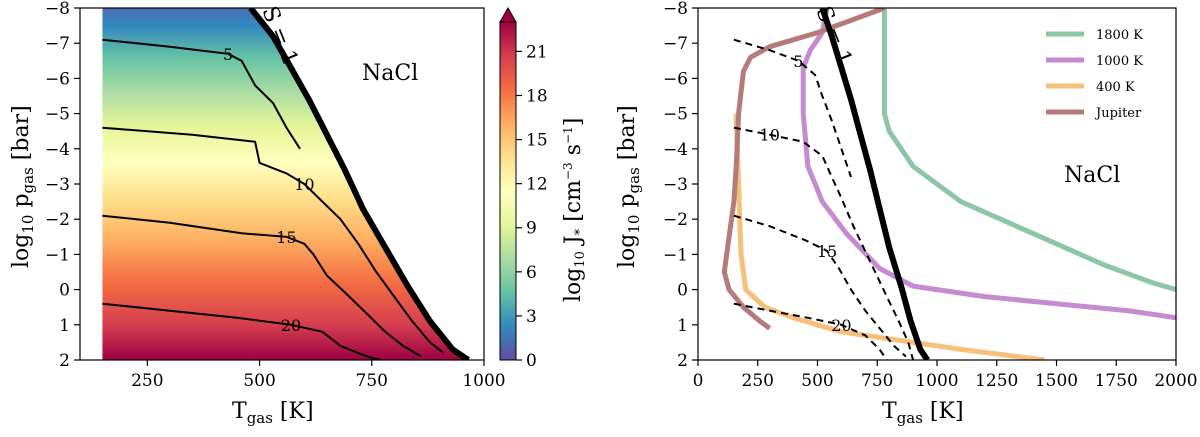 The width and height of the screenshot is (1200, 437). I want to click on x-tick-label: 1750, so click(1116, 381).